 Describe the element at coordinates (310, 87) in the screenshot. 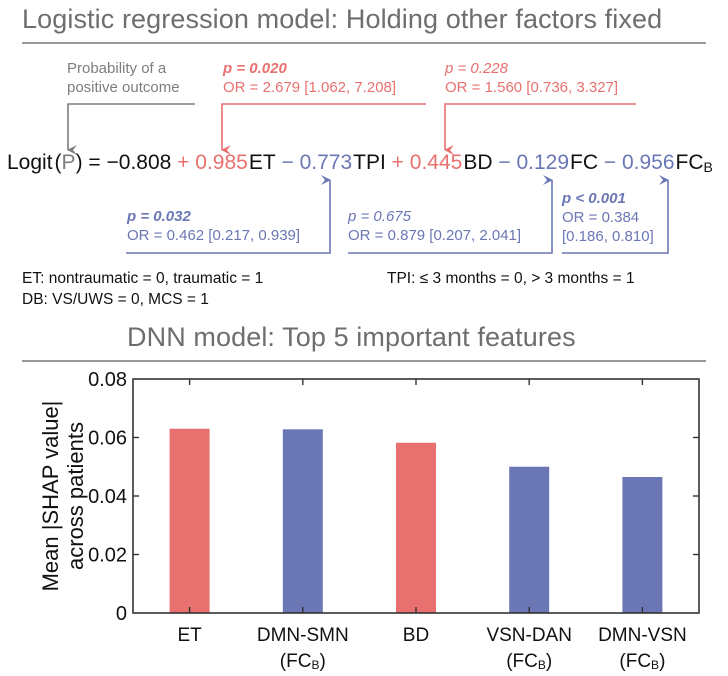

I see `et-odds-ratio: OR = 2.679 [1.062, 7.208]` at that location.